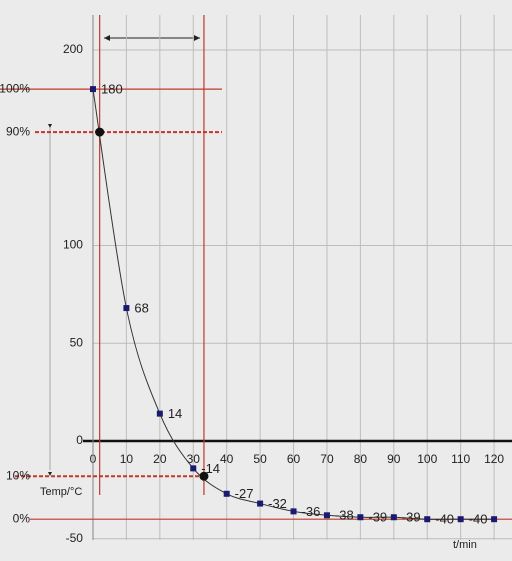 Image resolution: width=512 pixels, height=561 pixels. I want to click on value-label: -36, so click(311, 511).